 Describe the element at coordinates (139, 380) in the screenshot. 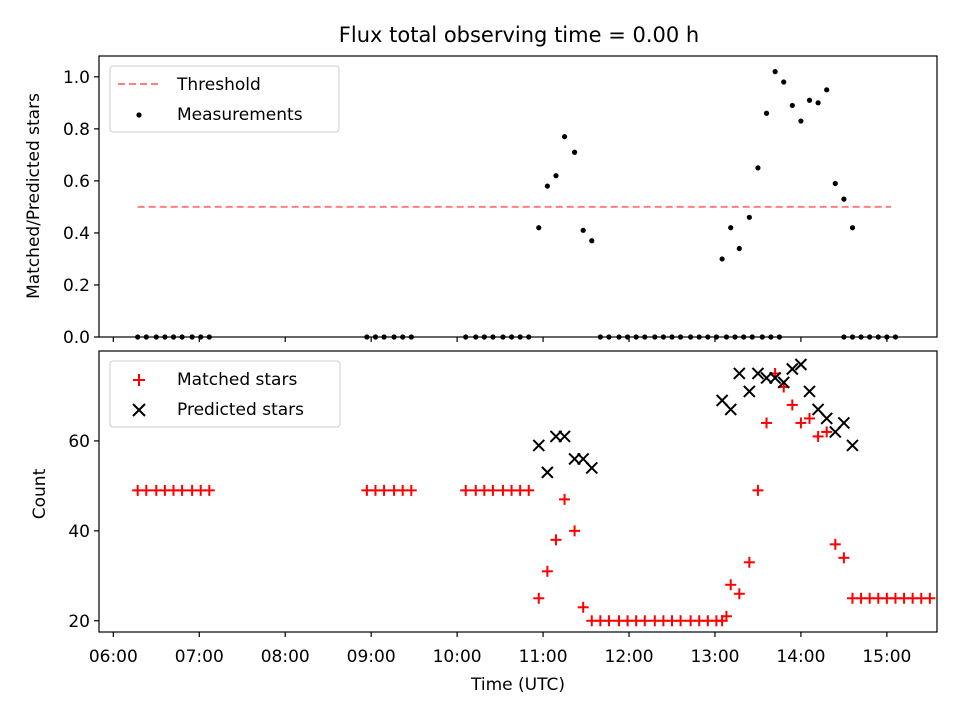

I see `legend-matched-swatch` at that location.